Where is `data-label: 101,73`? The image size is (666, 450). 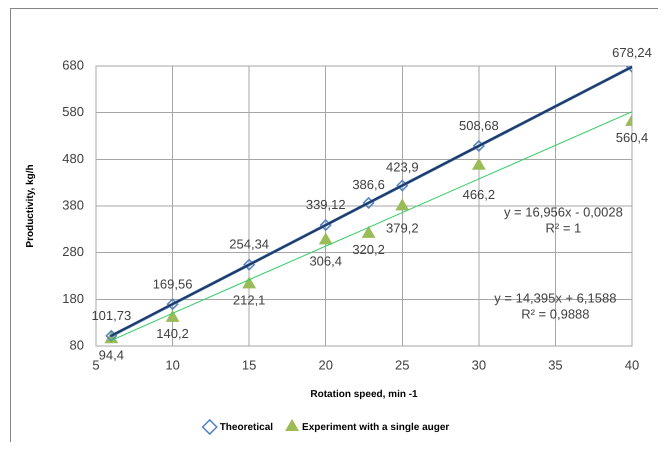 data-label: 101,73 is located at coordinates (111, 315).